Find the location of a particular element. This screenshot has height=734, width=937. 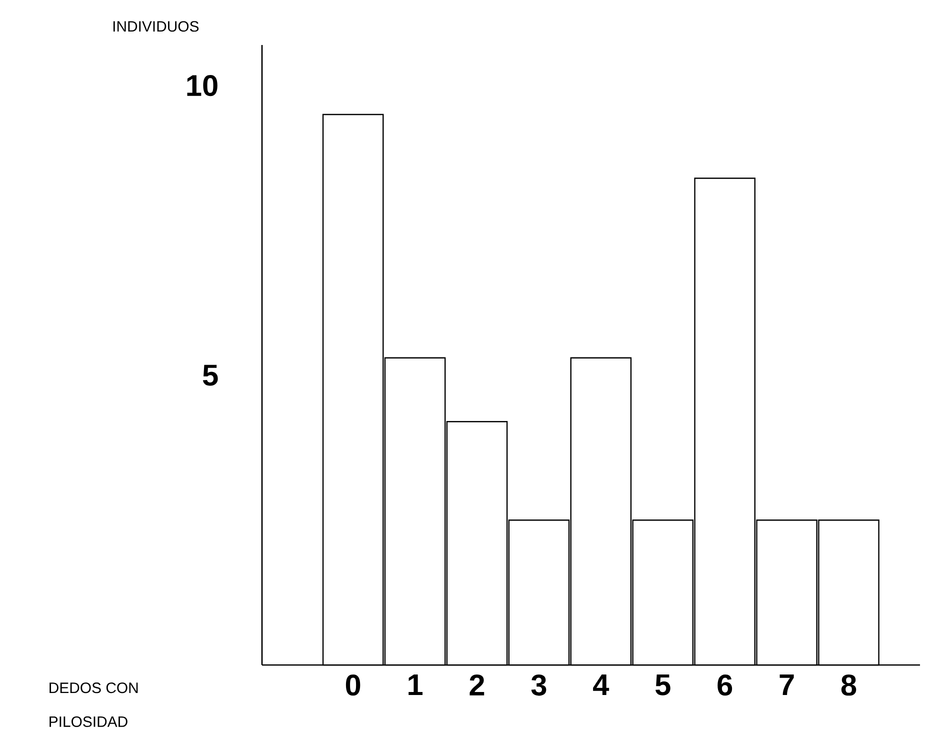

x-tick-label: 7 is located at coordinates (787, 685).